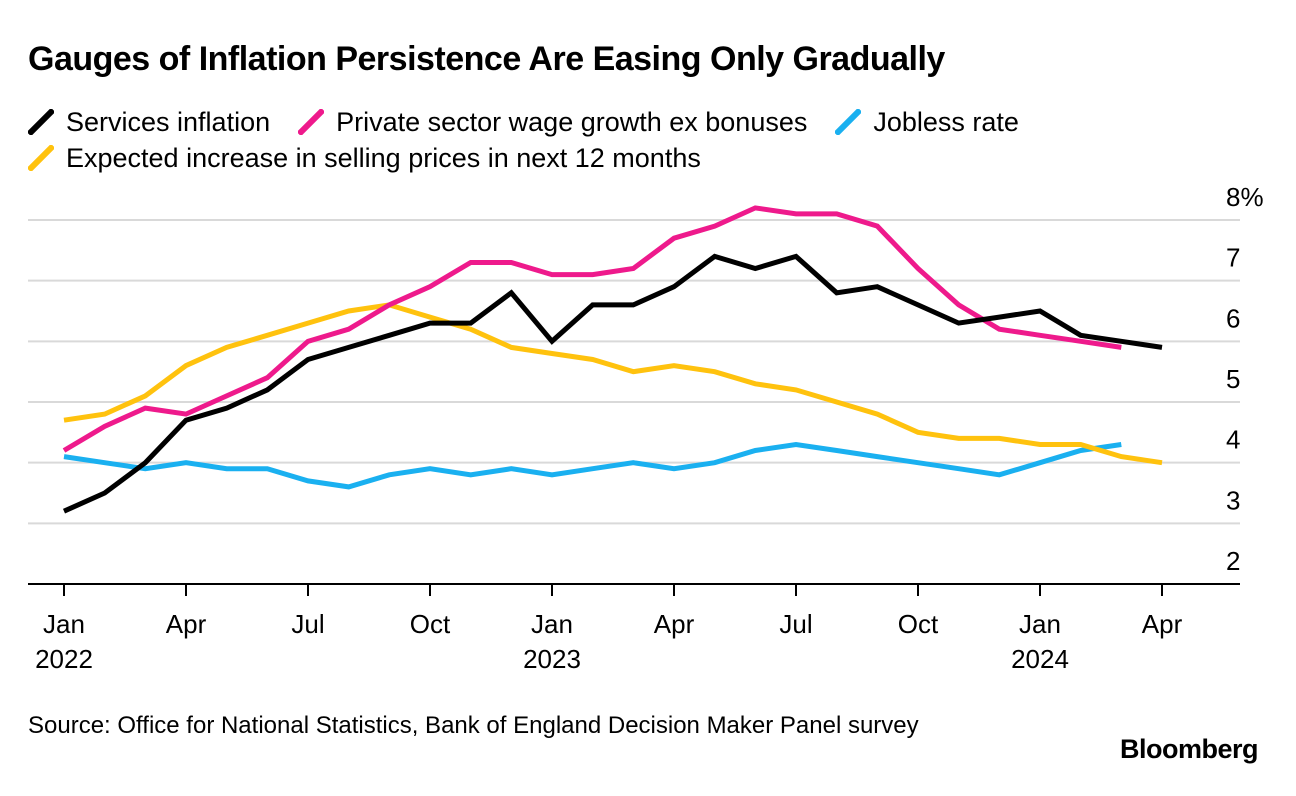 Image resolution: width=1296 pixels, height=796 pixels. What do you see at coordinates (41, 122) in the screenshot?
I see `legend-swatch-services` at bounding box center [41, 122].